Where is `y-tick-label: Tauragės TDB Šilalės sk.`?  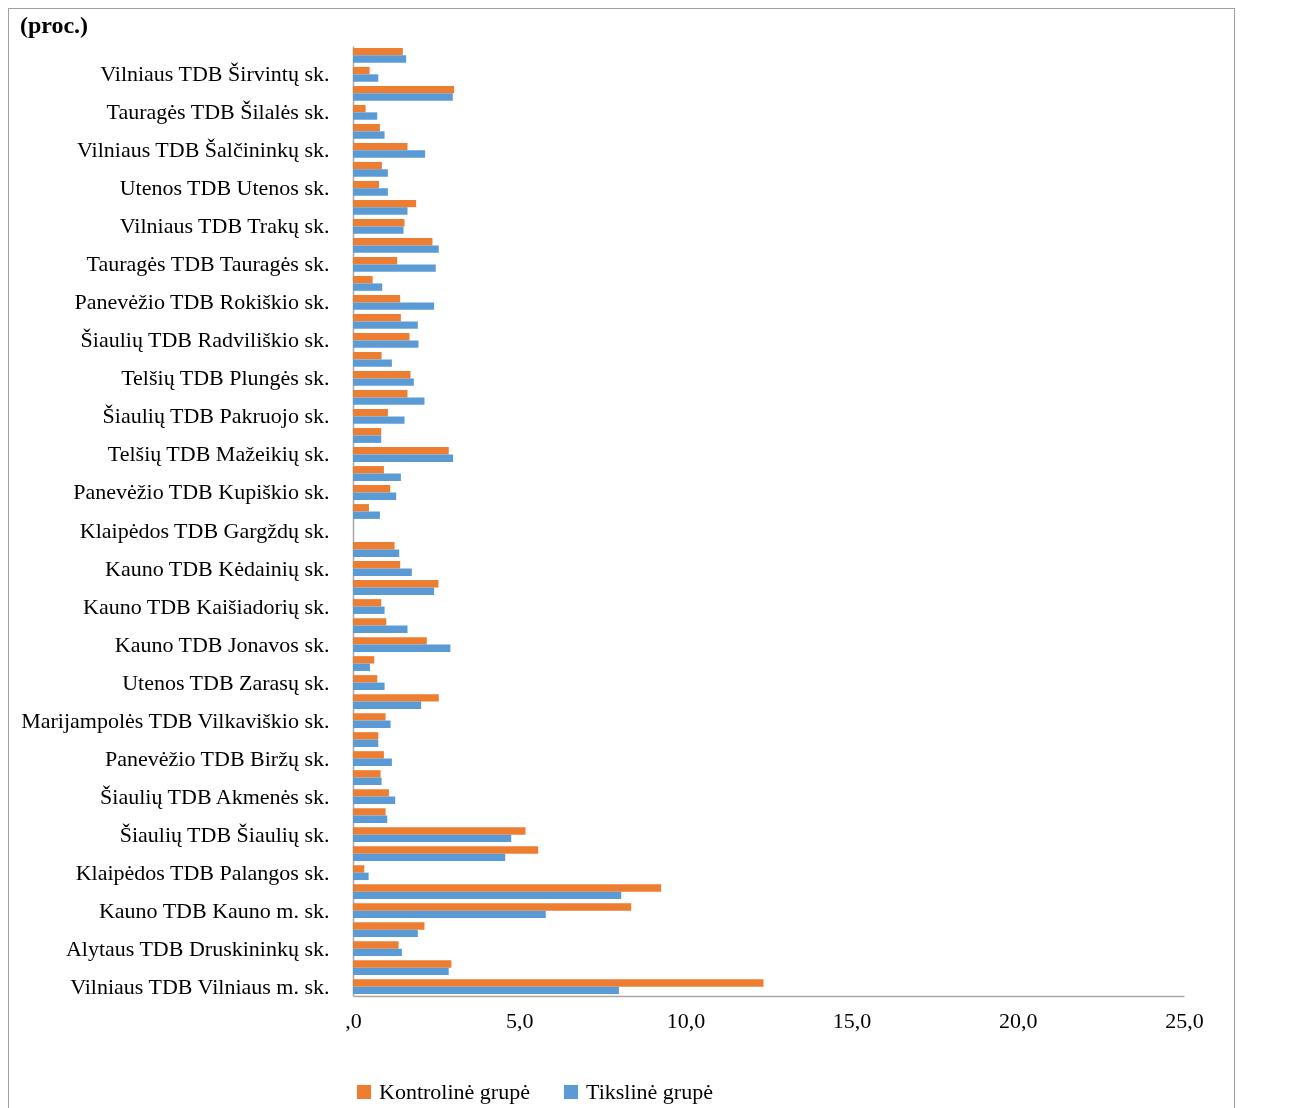 y-tick-label: Tauragės TDB Šilalės sk. is located at coordinates (218, 112).